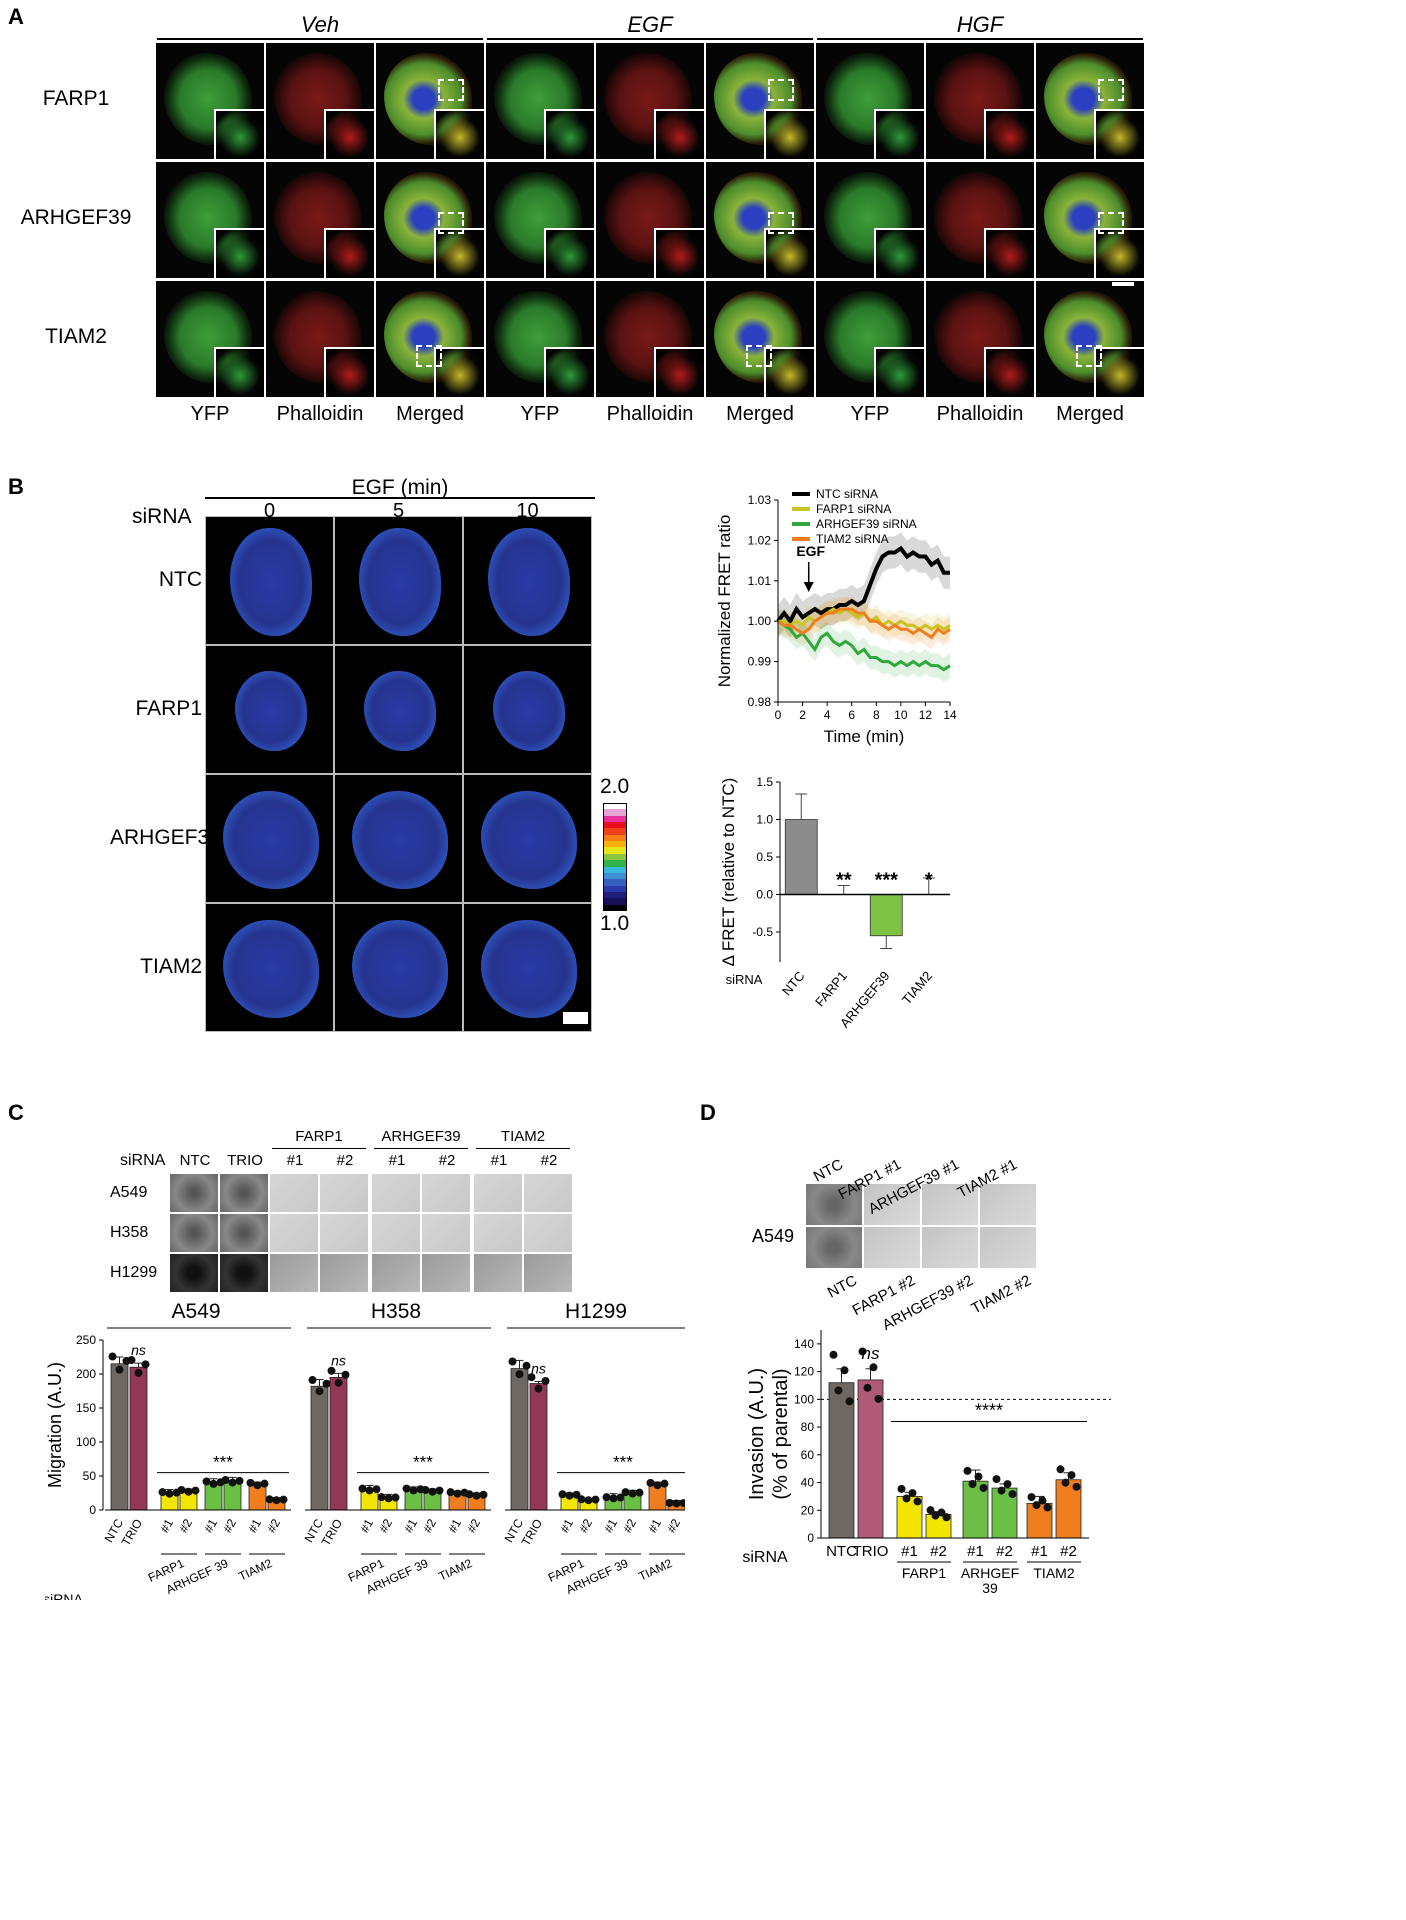 Image resolution: width=1406 pixels, height=1920 pixels. I want to click on invasion-sub-label-2-0: TIAM2, so click(1053, 1573).